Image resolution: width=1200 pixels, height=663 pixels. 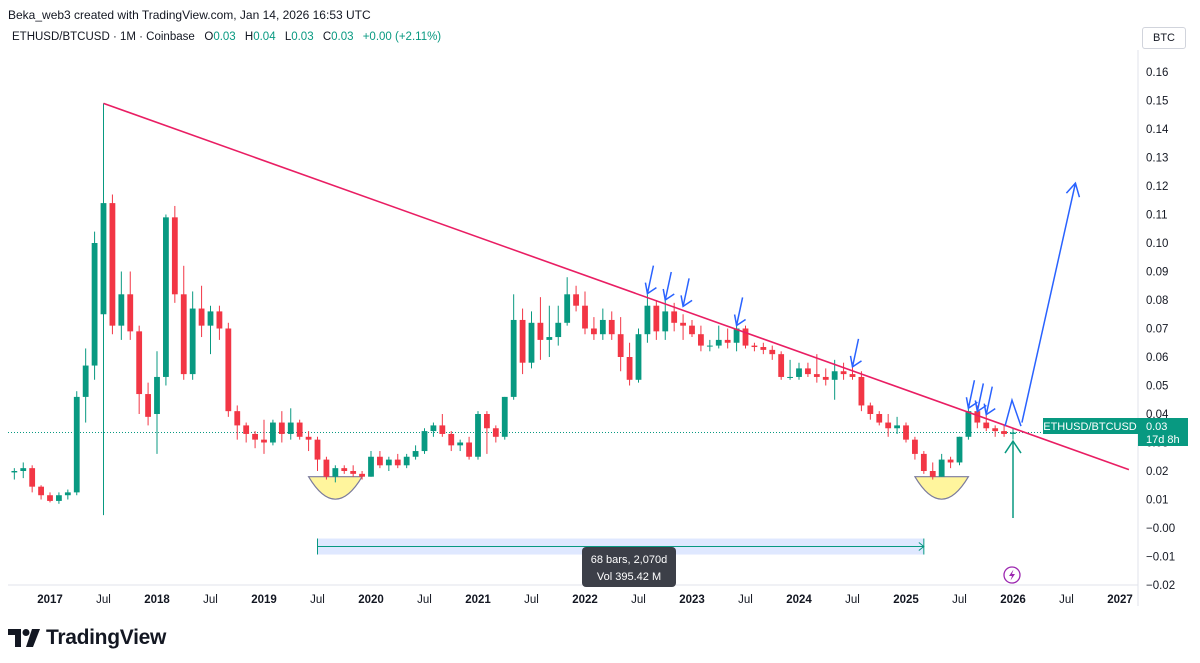 What do you see at coordinates (478, 600) in the screenshot?
I see `time-tick-label: 2021` at bounding box center [478, 600].